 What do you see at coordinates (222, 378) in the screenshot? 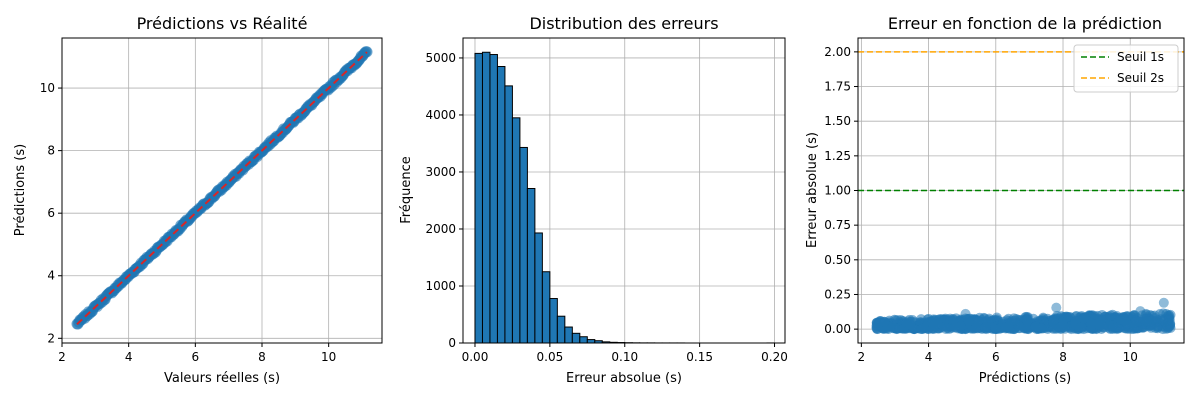
I see `panel1-xlabel: Valeurs réelles (s)` at bounding box center [222, 378].